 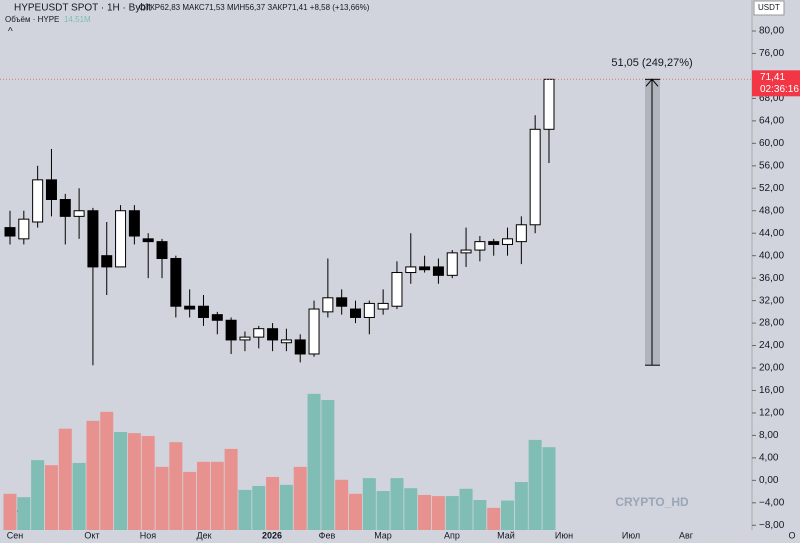 What do you see at coordinates (771, 323) in the screenshot?
I see `y-tick-label: 28,00` at bounding box center [771, 323].